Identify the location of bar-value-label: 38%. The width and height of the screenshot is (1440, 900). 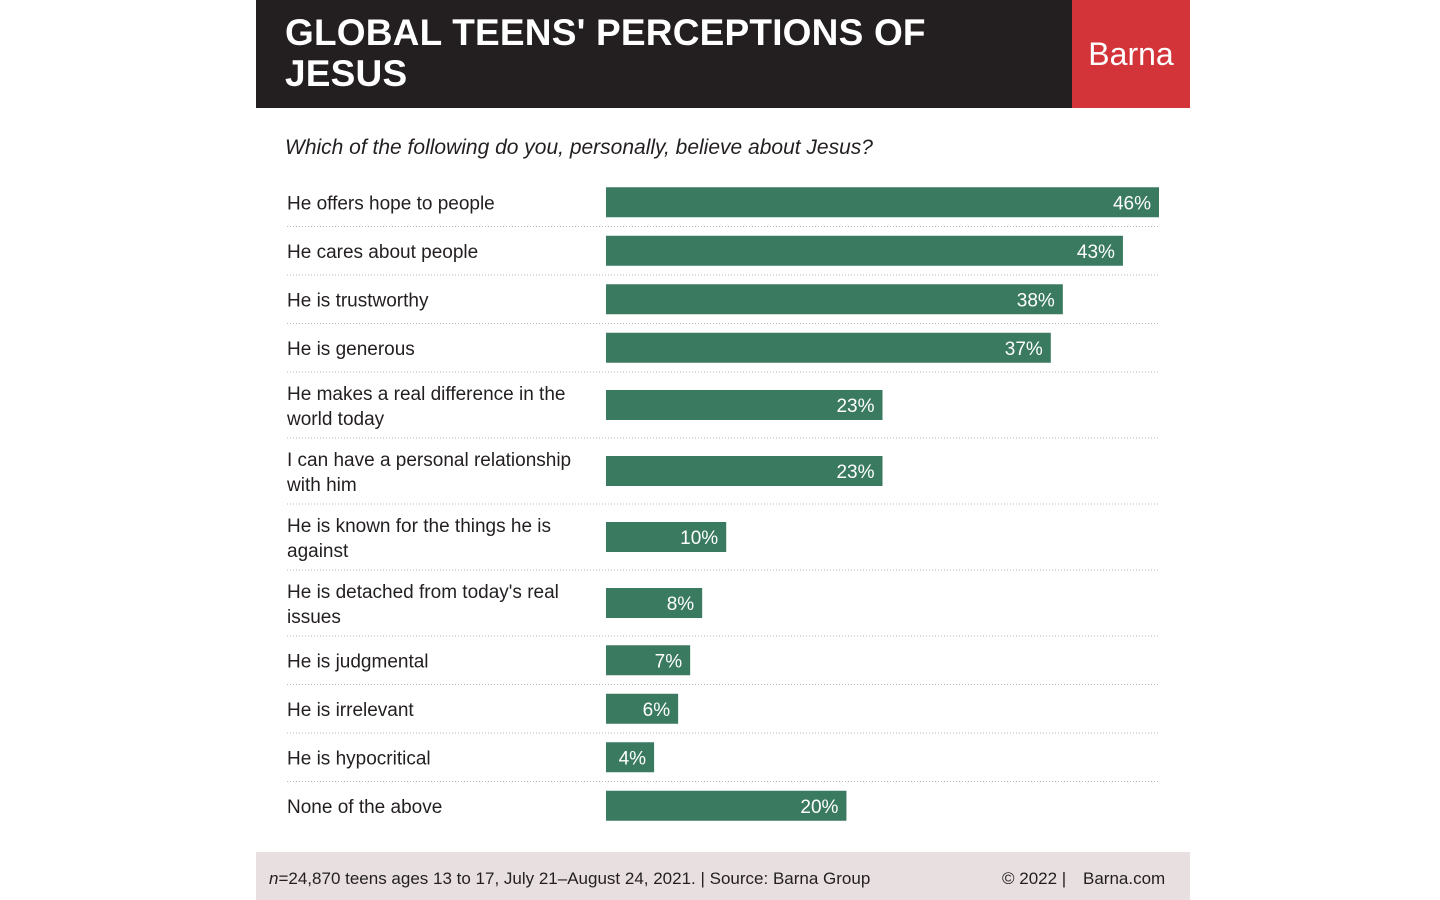
(1036, 300).